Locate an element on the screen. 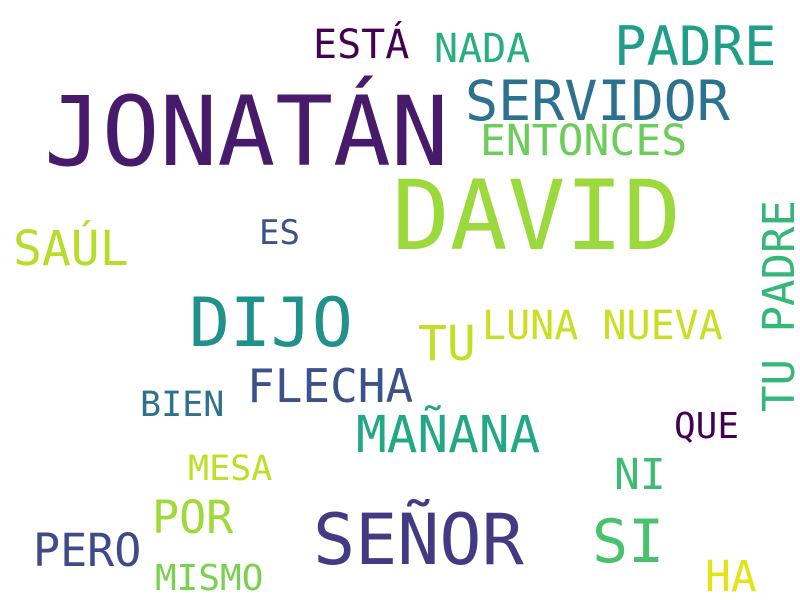 This screenshot has width=800, height=600. word-si: SI is located at coordinates (628, 542).